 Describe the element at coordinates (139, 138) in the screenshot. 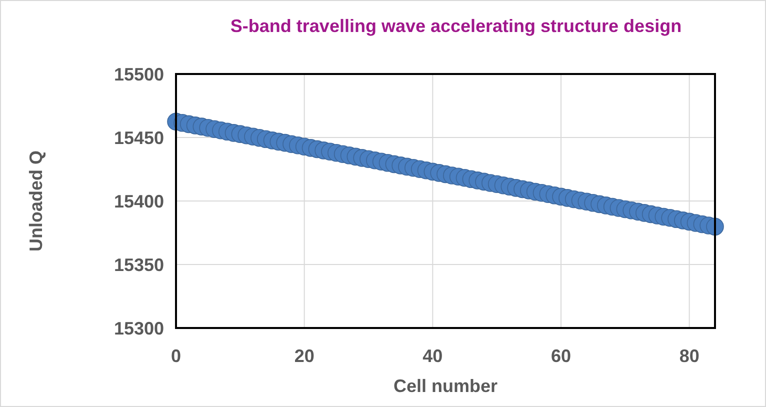

I see `y-tick-label: 15450` at that location.